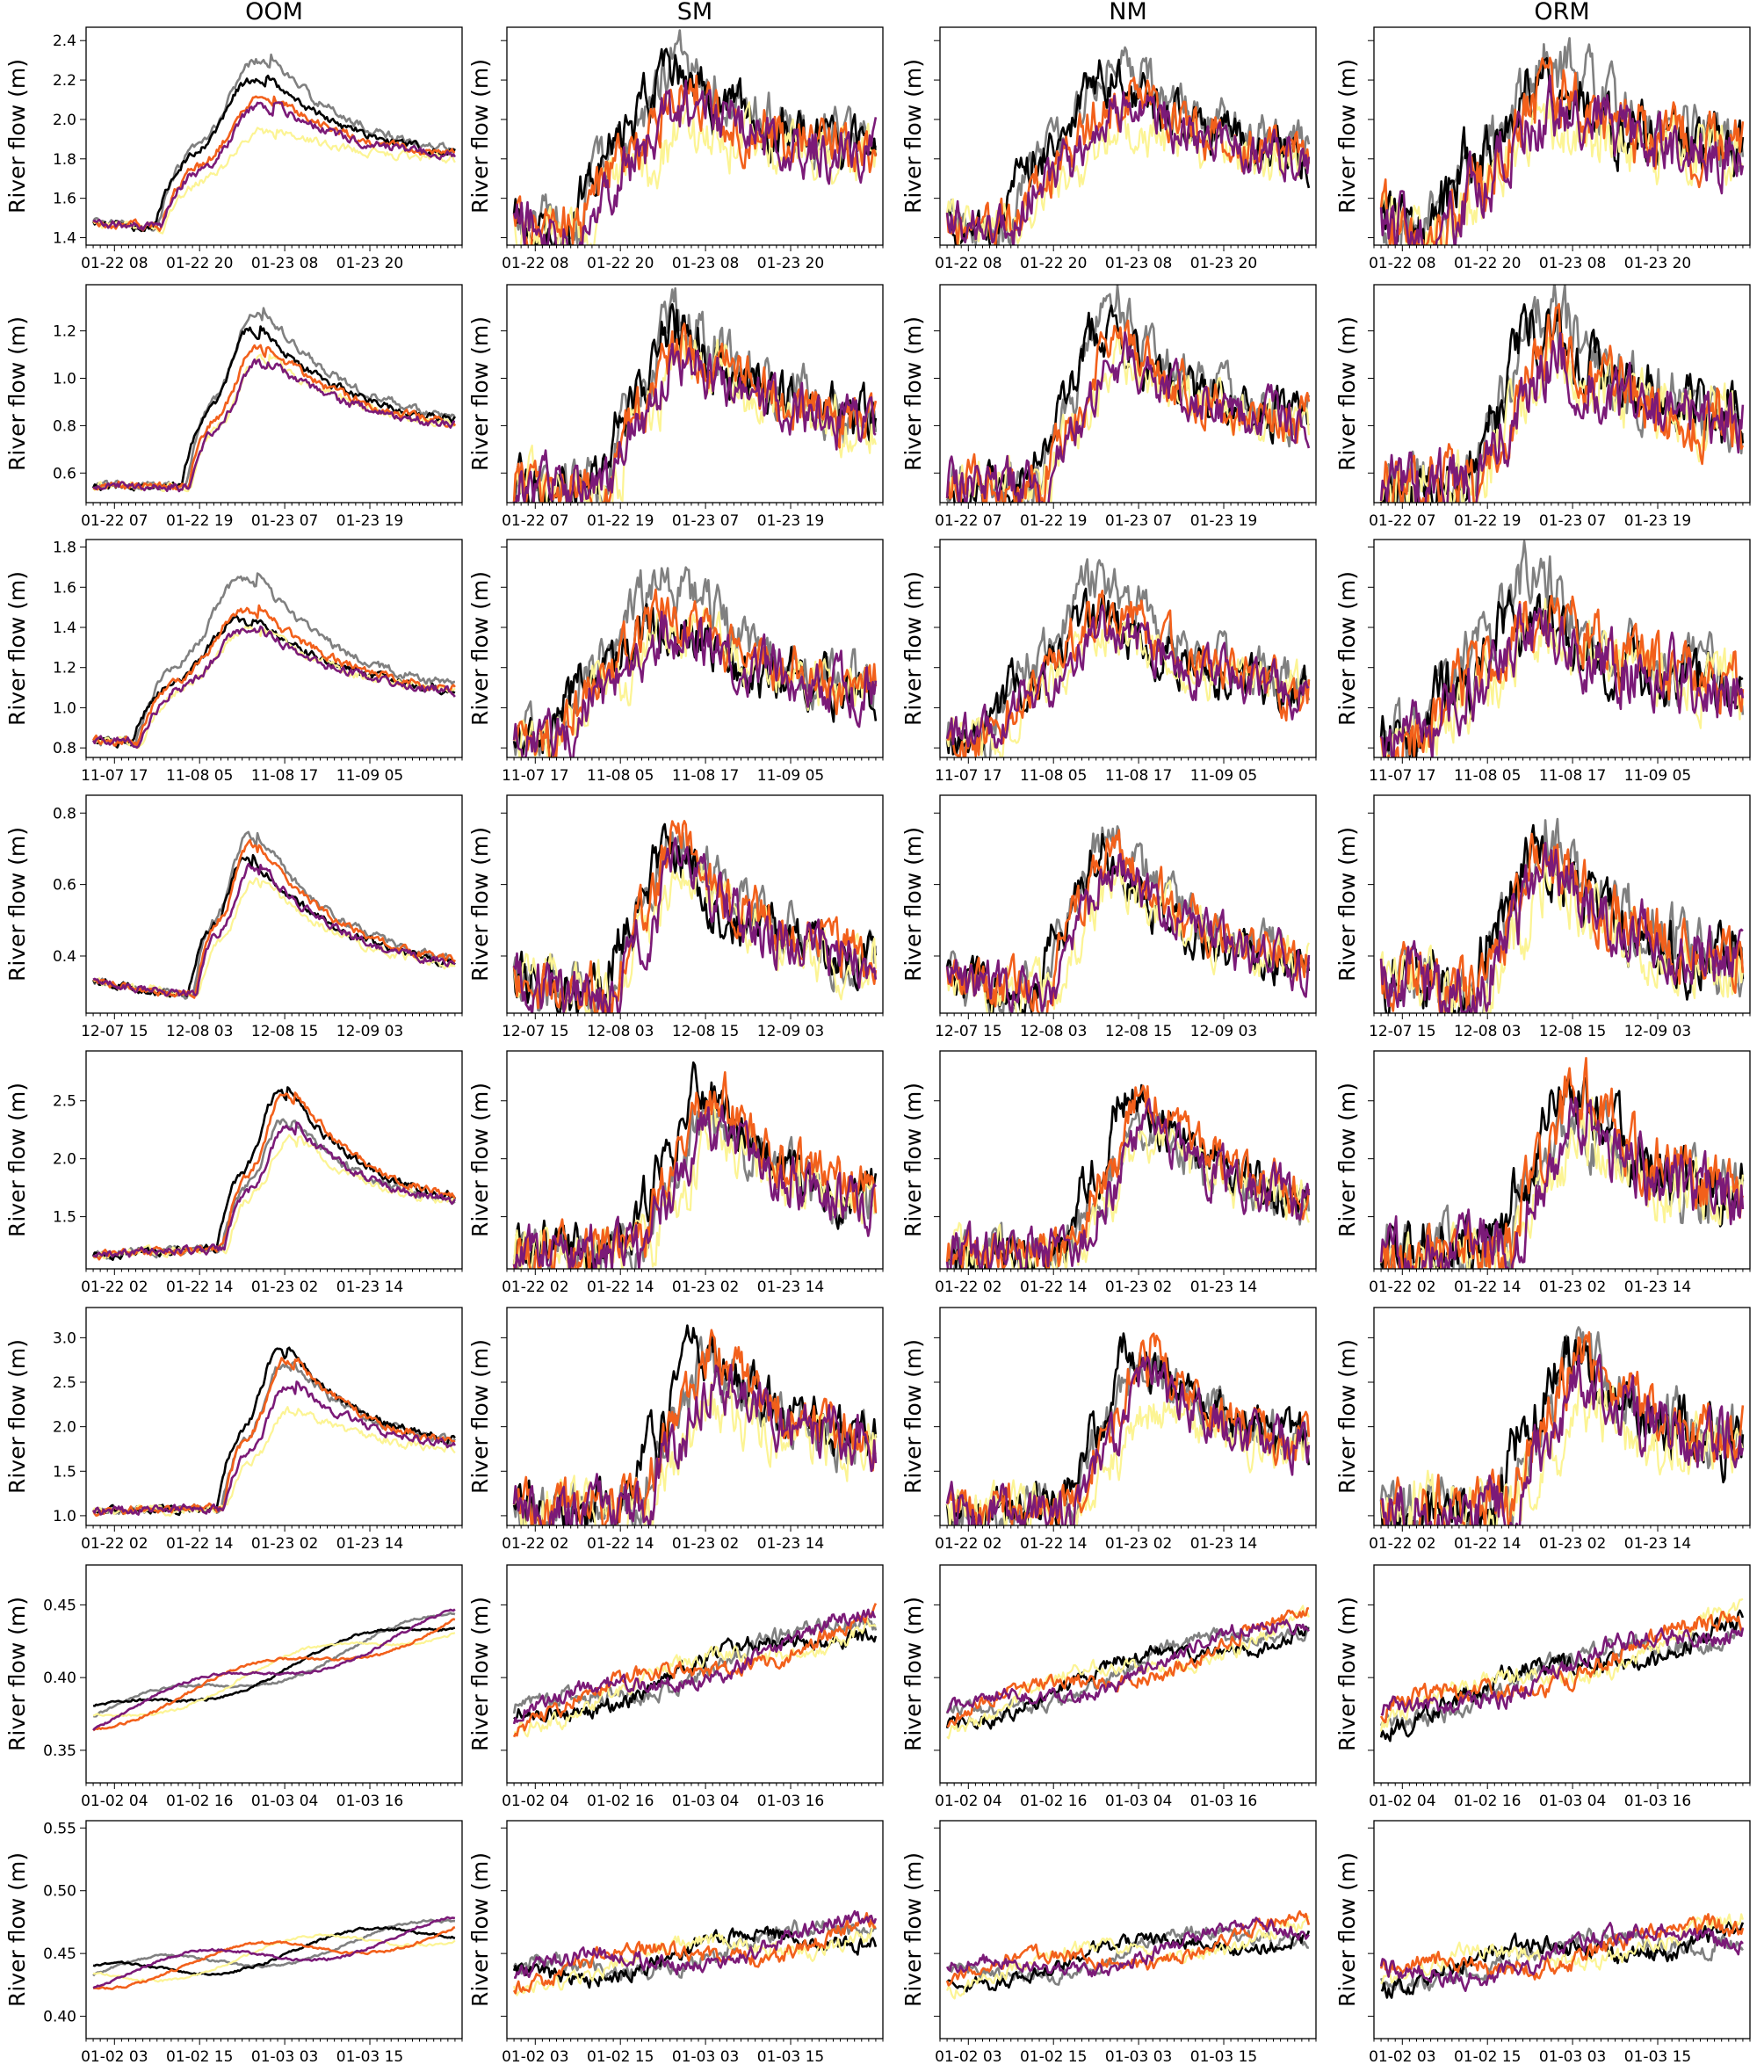 This screenshot has width=1764, height=2072. What do you see at coordinates (64, 199) in the screenshot?
I see `y-tick-label: 1.6` at bounding box center [64, 199].